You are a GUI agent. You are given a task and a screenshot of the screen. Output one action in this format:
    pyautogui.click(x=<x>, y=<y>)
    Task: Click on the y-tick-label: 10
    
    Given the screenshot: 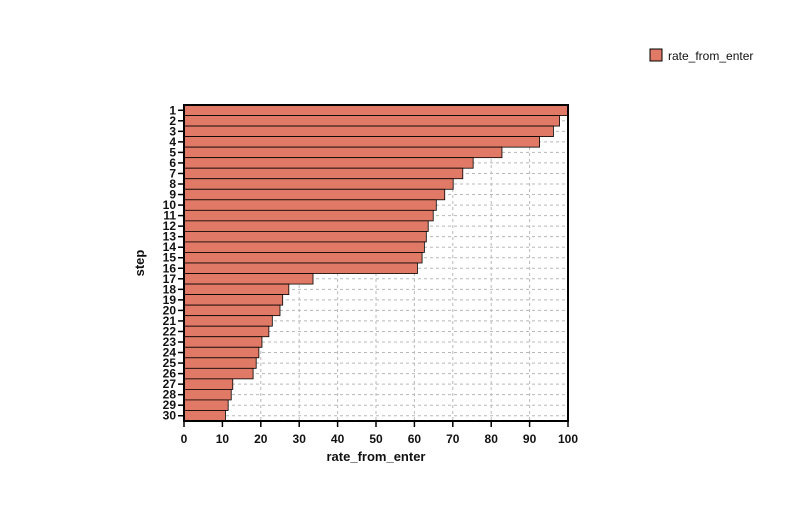 What is the action you would take?
    pyautogui.click(x=170, y=205)
    